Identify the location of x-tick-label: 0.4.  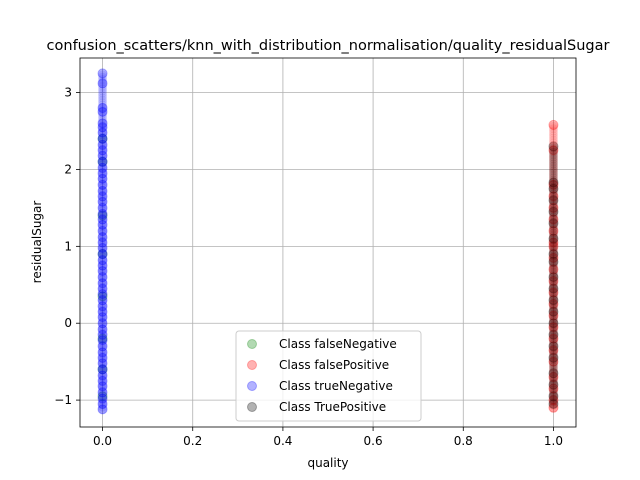
(282, 441).